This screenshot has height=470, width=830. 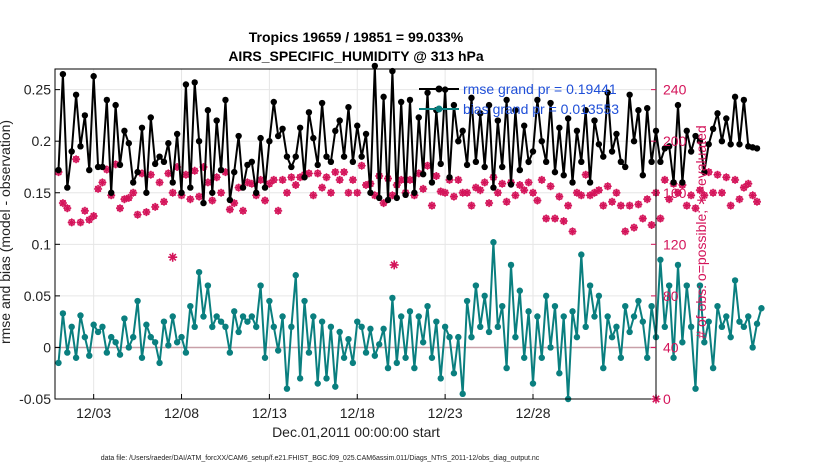 What do you see at coordinates (356, 37) in the screenshot?
I see `chart-title-line1: Tropics 19659 / 19851 = 99.033%` at bounding box center [356, 37].